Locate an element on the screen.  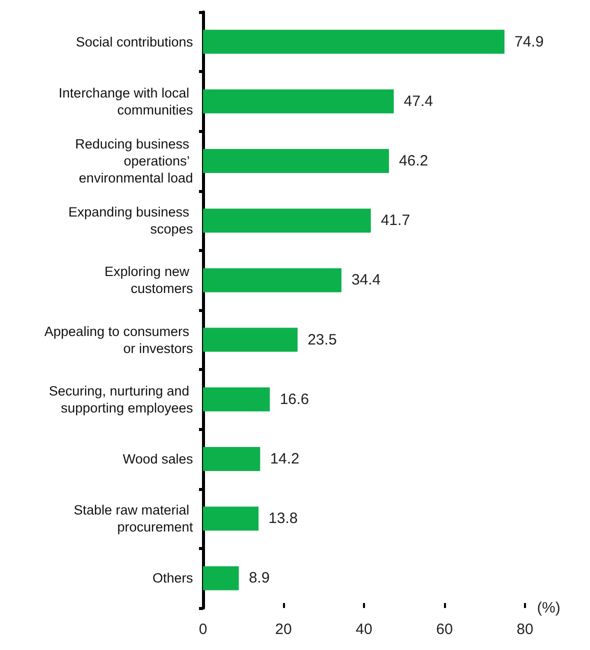
y-tick-label: Others is located at coordinates (173, 578).